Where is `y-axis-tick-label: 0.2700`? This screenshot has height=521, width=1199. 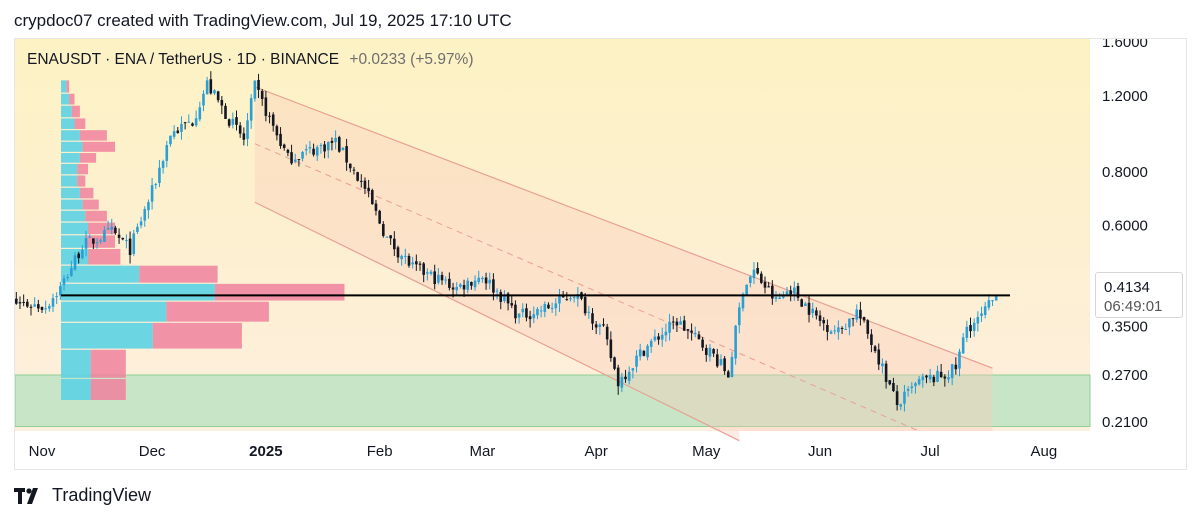
y-axis-tick-label: 0.2700 is located at coordinates (1125, 375).